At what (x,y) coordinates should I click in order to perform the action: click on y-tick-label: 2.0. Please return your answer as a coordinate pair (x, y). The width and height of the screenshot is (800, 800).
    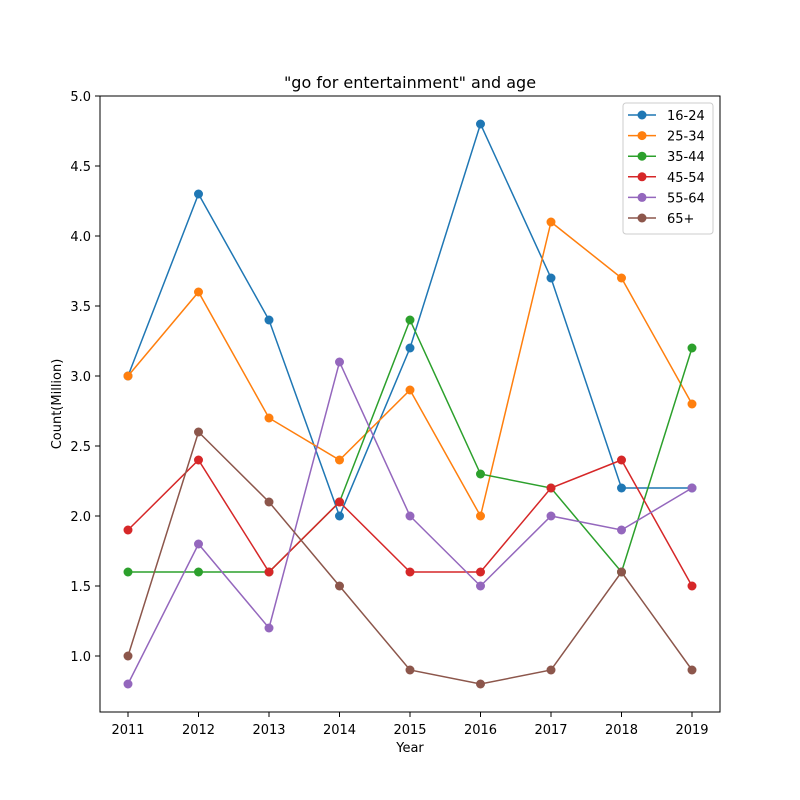
    Looking at the image, I should click on (80, 517).